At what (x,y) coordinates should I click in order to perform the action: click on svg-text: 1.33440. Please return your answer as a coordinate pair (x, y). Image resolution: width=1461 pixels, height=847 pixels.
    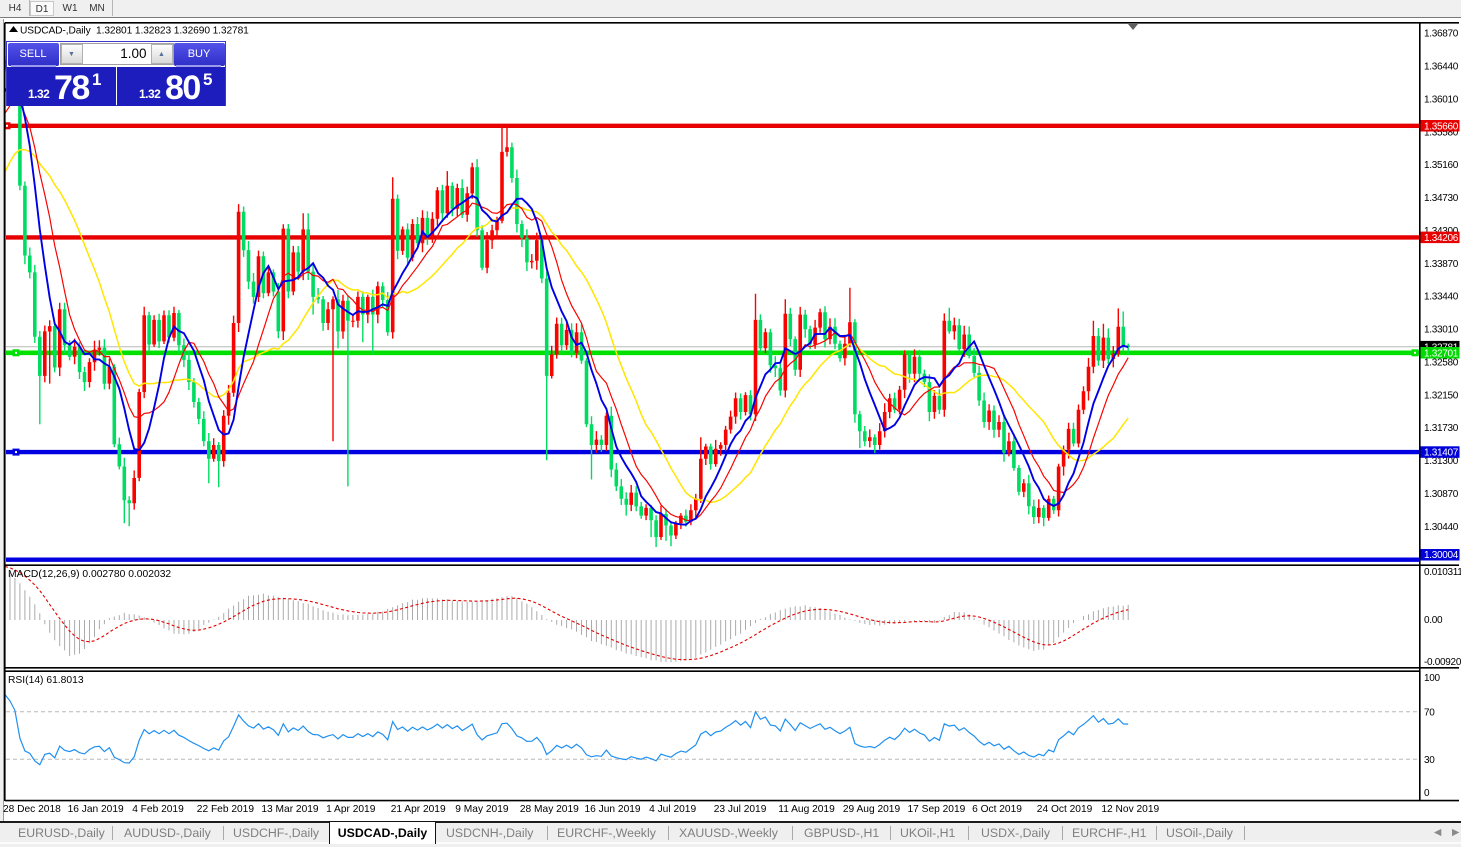
    Looking at the image, I should click on (1441, 297).